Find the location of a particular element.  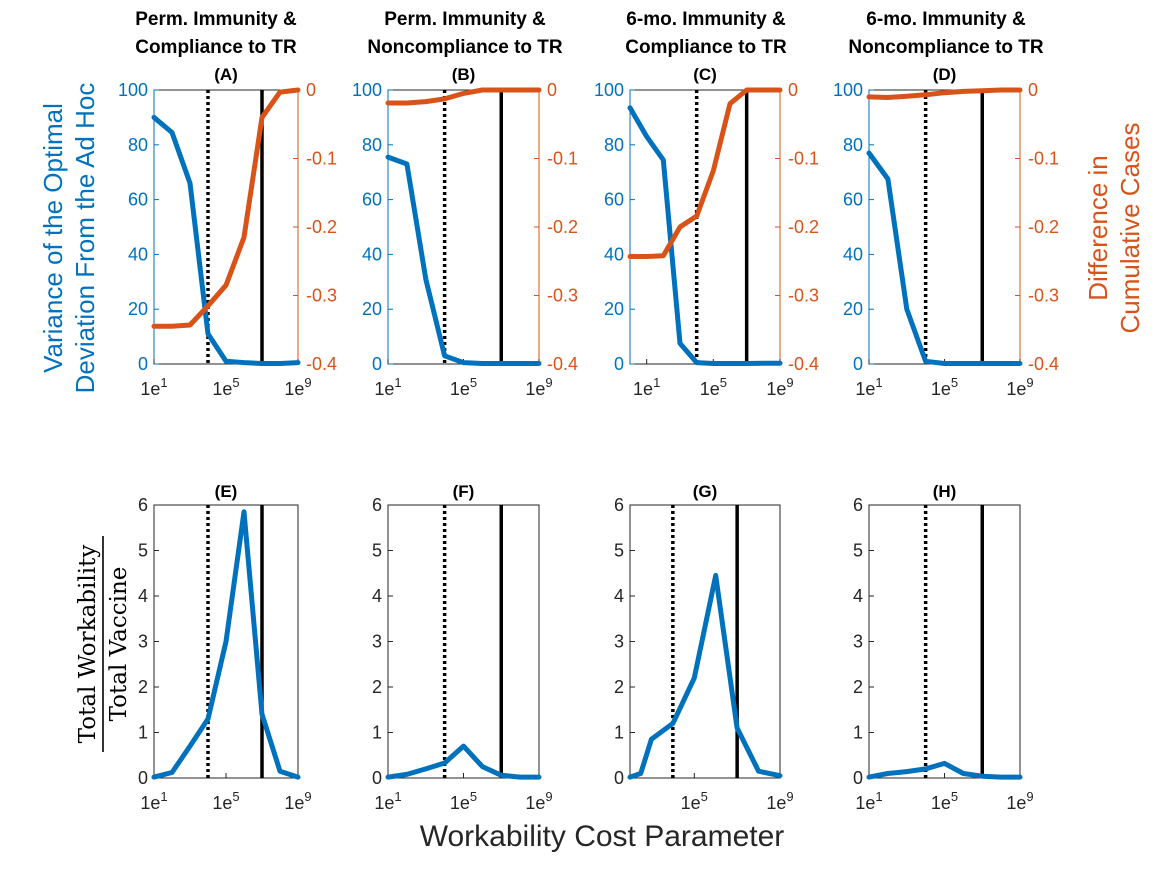

panel-e-xtick-label: 1e5 is located at coordinates (225, 801).